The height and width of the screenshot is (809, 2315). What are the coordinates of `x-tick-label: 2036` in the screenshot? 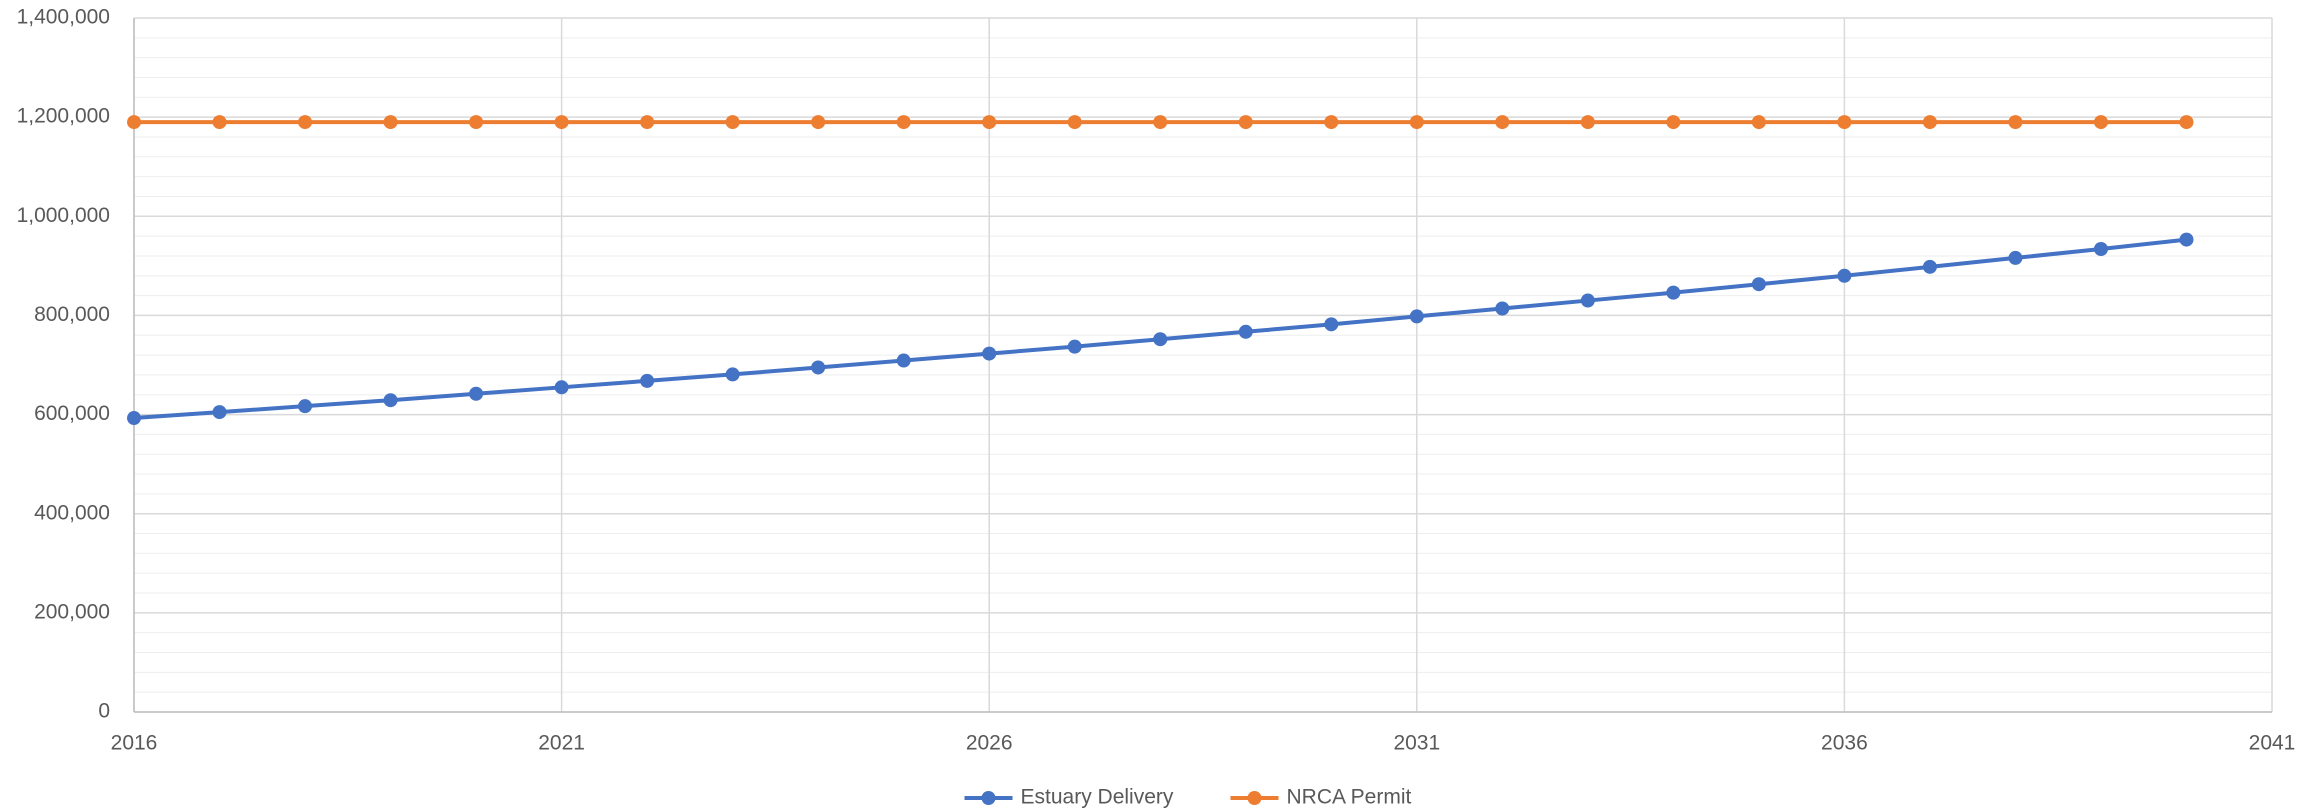 It's located at (1844, 743).